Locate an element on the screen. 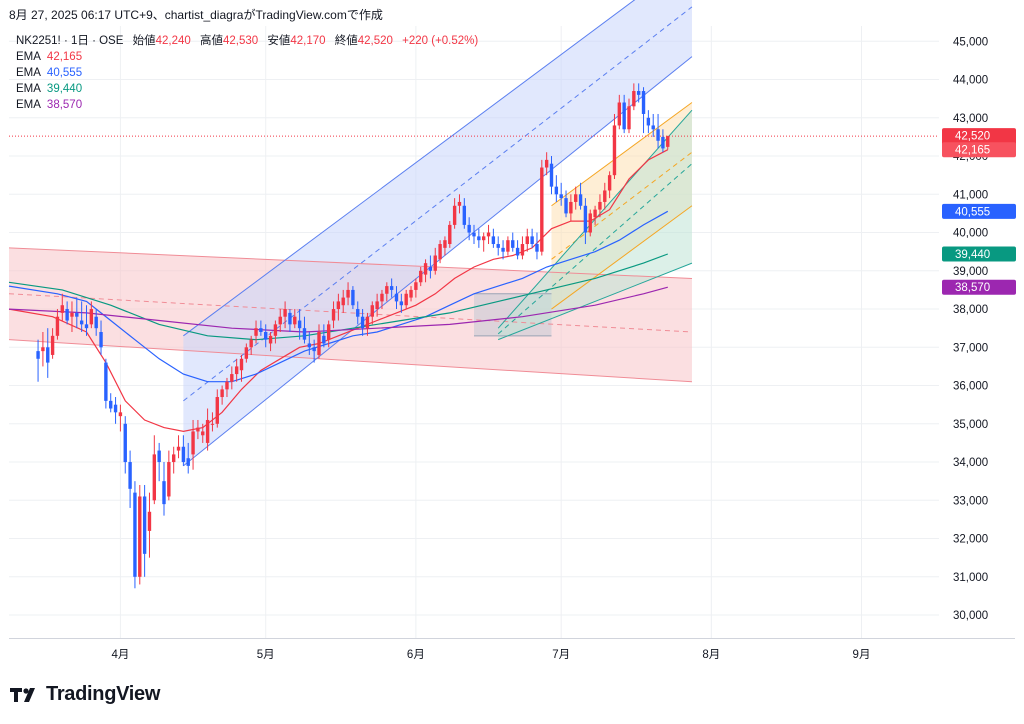  y-tick-label: 41,000 is located at coordinates (970, 195).